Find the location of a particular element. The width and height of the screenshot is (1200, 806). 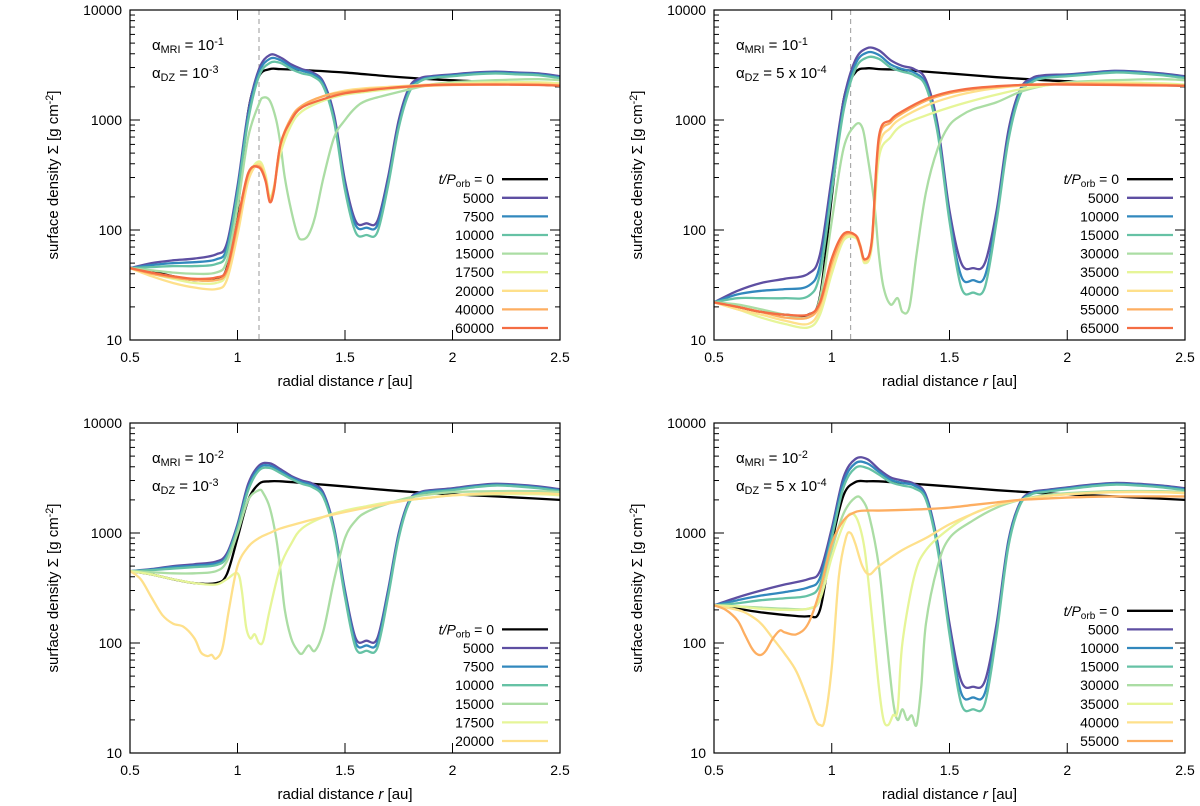

legend-label: t/Porb = 0 is located at coordinates (1092, 612).